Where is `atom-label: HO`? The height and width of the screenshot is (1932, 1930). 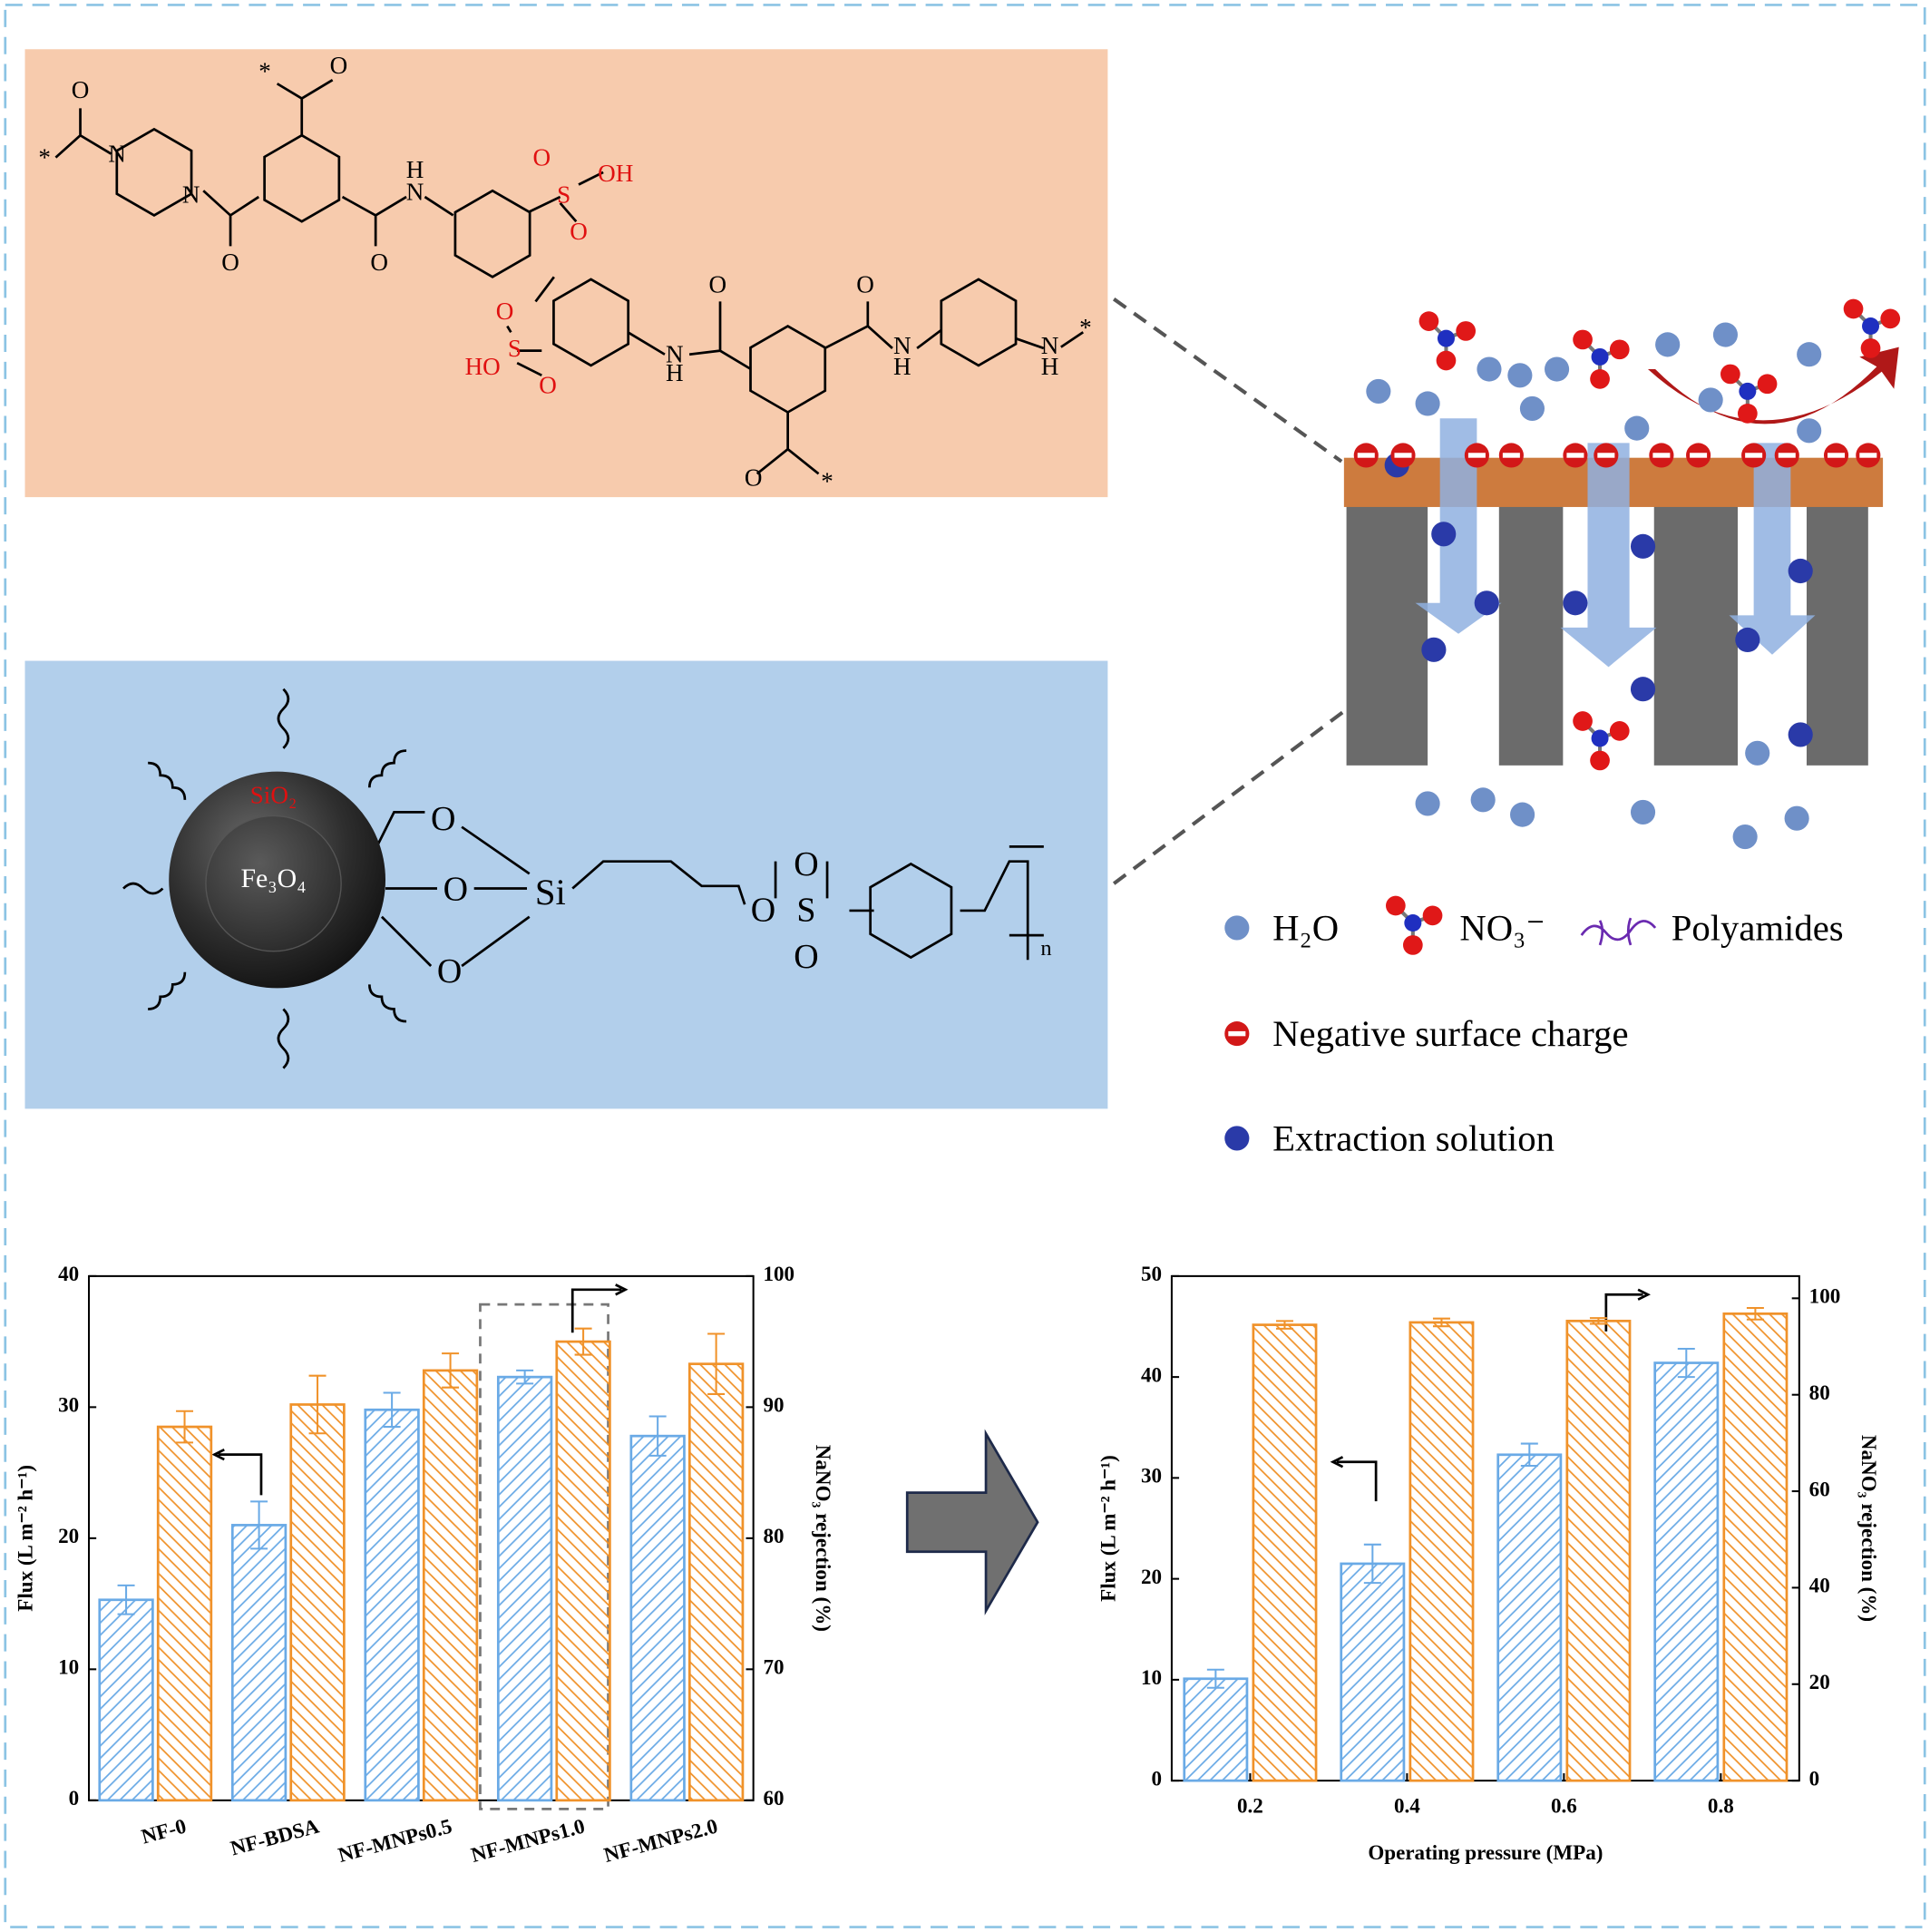
atom-label: HO is located at coordinates (483, 366).